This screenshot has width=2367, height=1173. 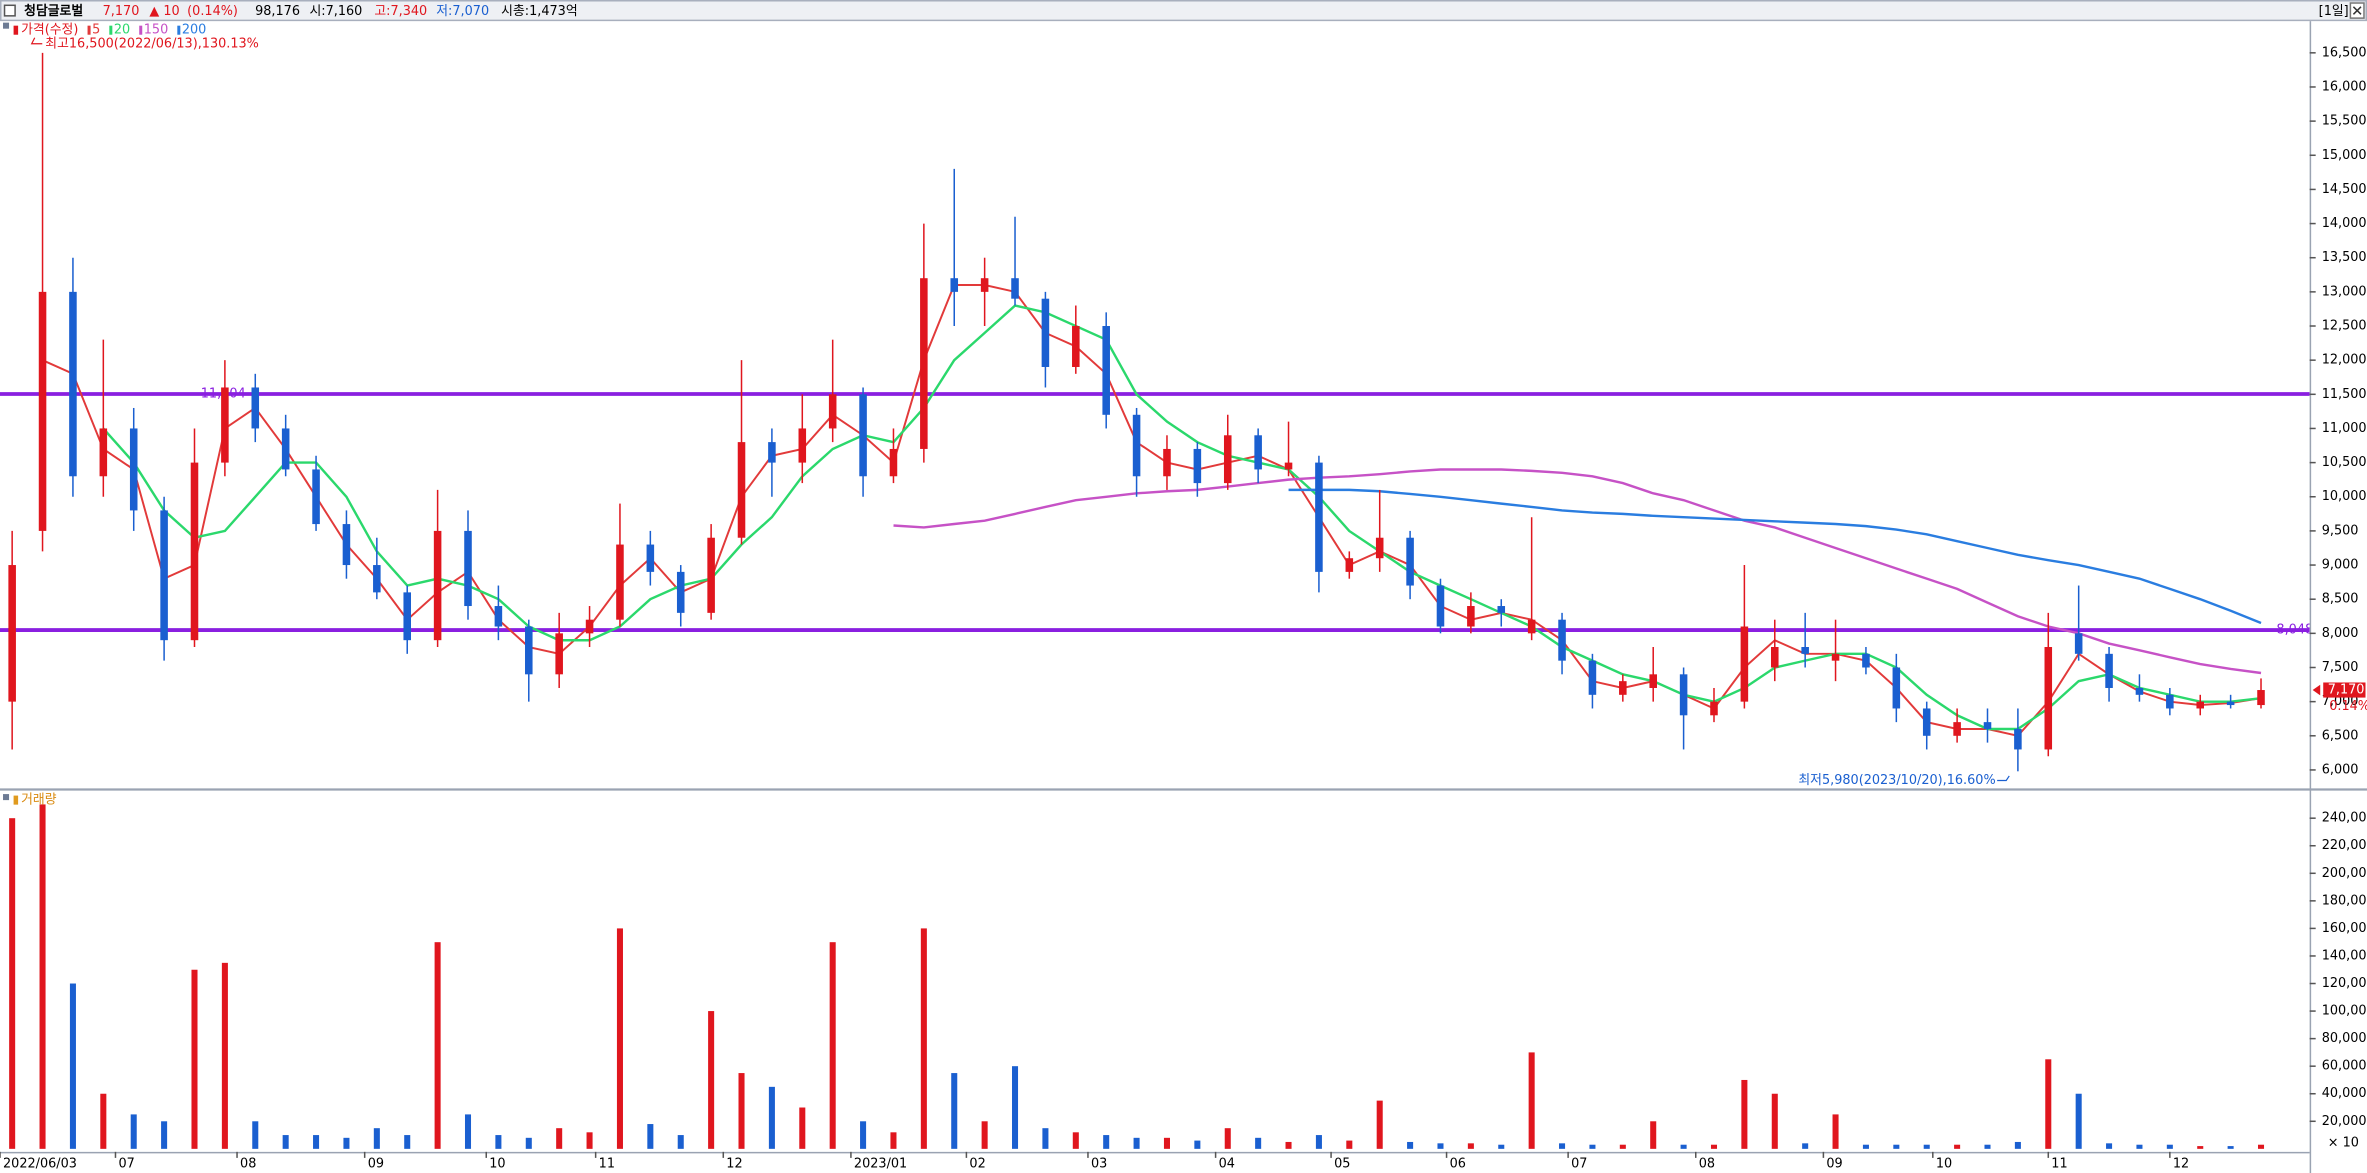 What do you see at coordinates (2344, 496) in the screenshot?
I see `y-tick-label: 10,000` at bounding box center [2344, 496].